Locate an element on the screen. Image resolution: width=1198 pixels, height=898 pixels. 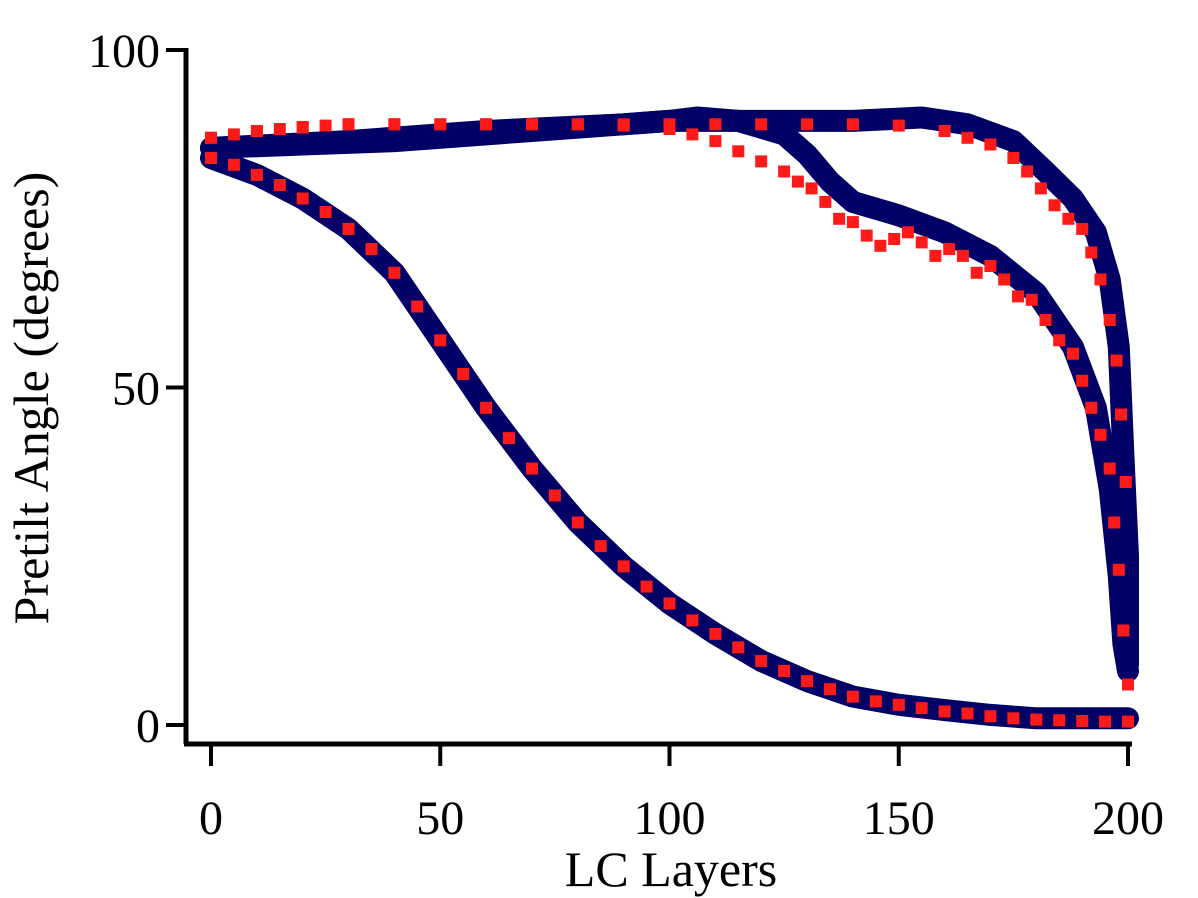
x-tick-label: 150 is located at coordinates (899, 818).